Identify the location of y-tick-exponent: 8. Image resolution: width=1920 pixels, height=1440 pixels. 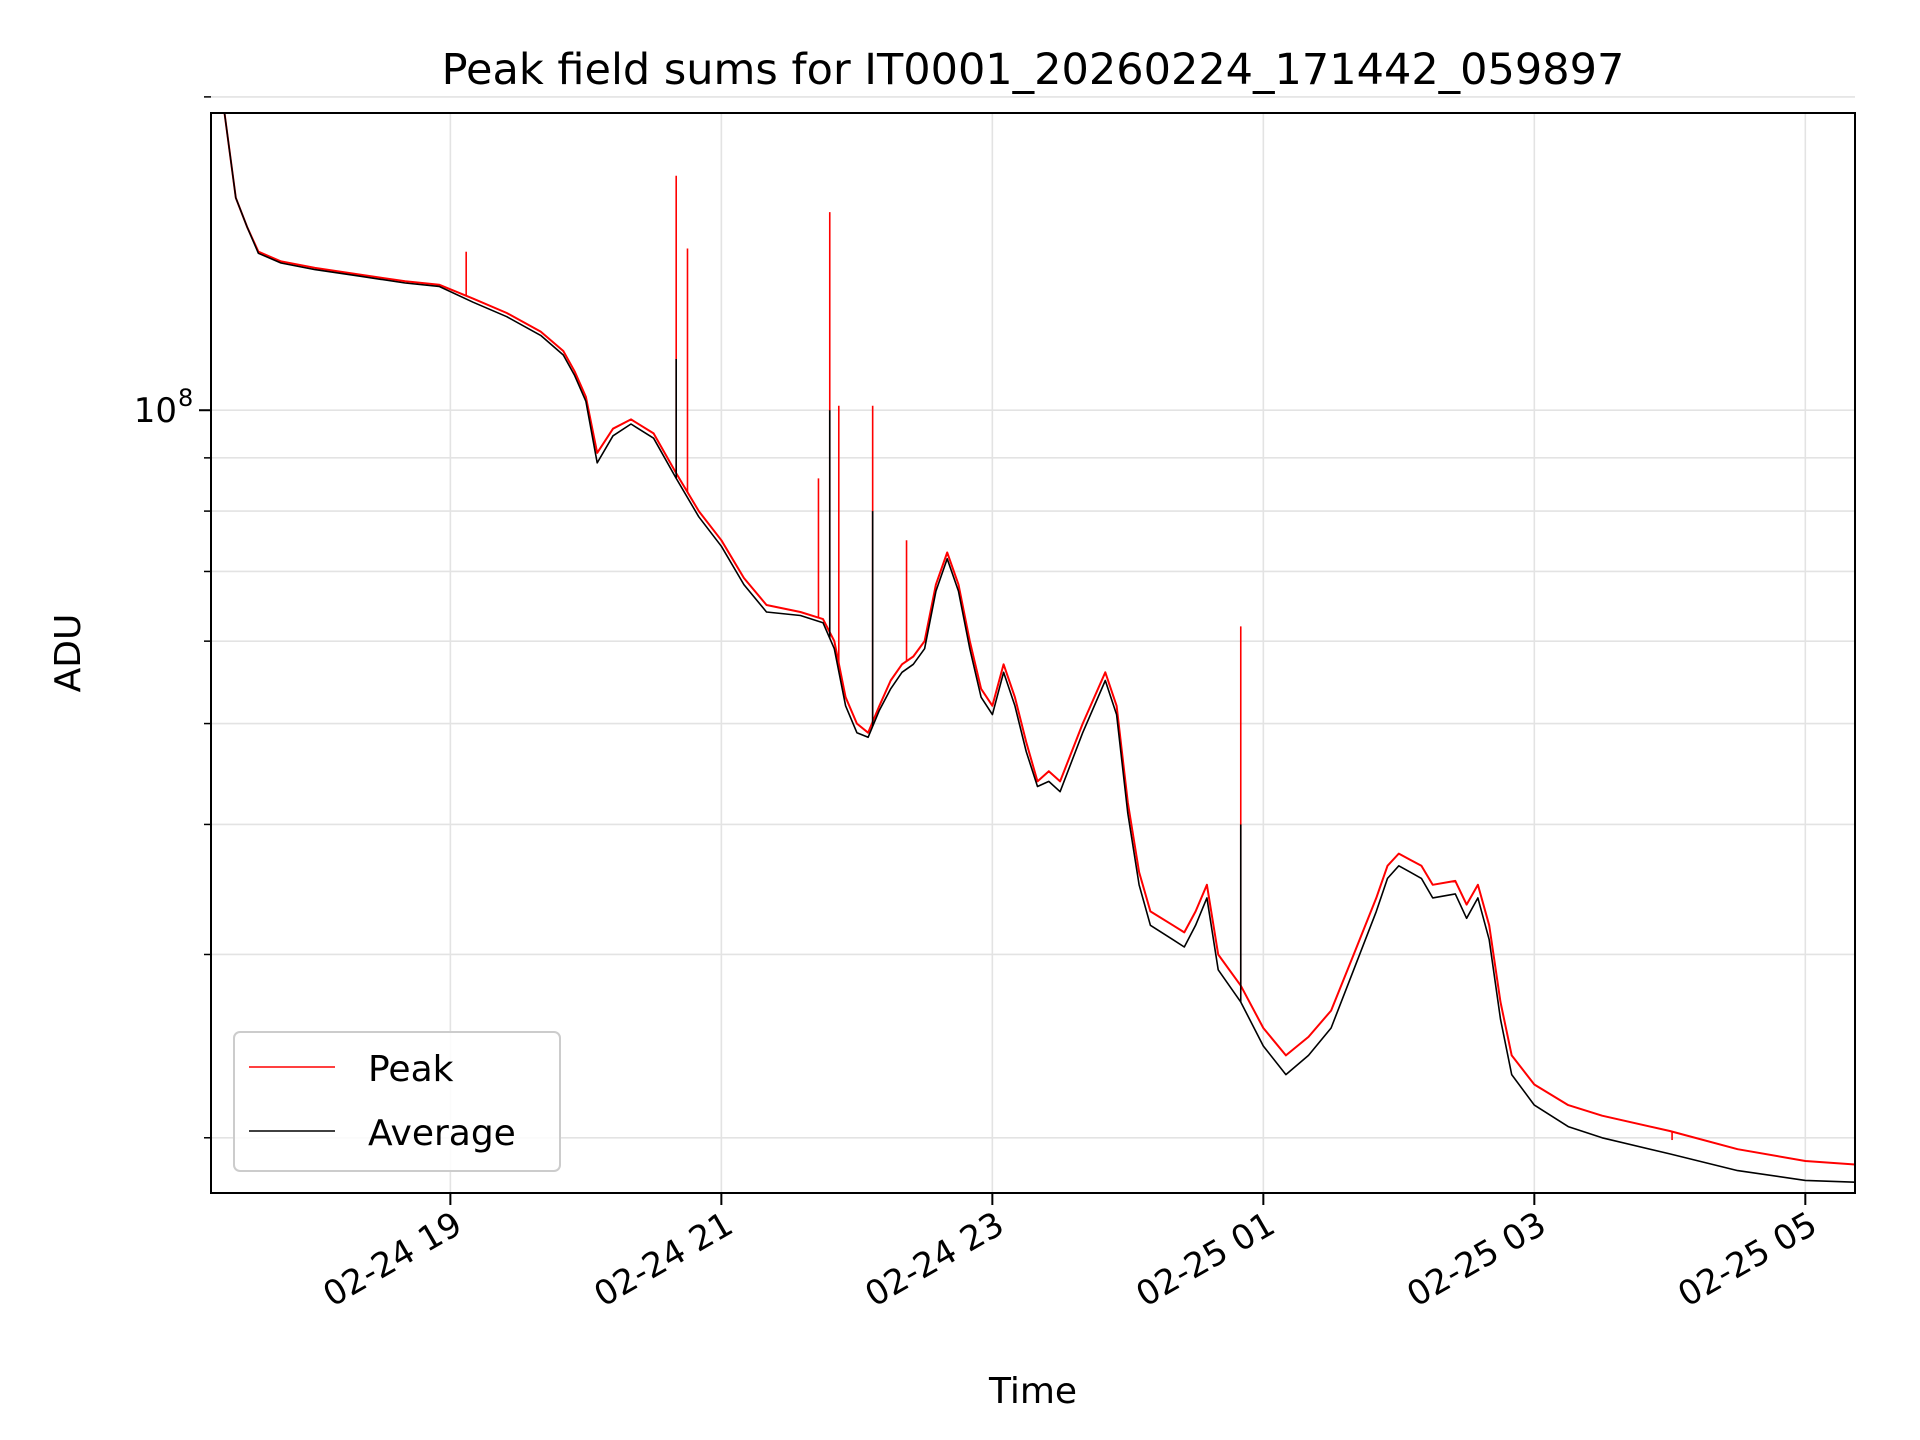
(185, 398).